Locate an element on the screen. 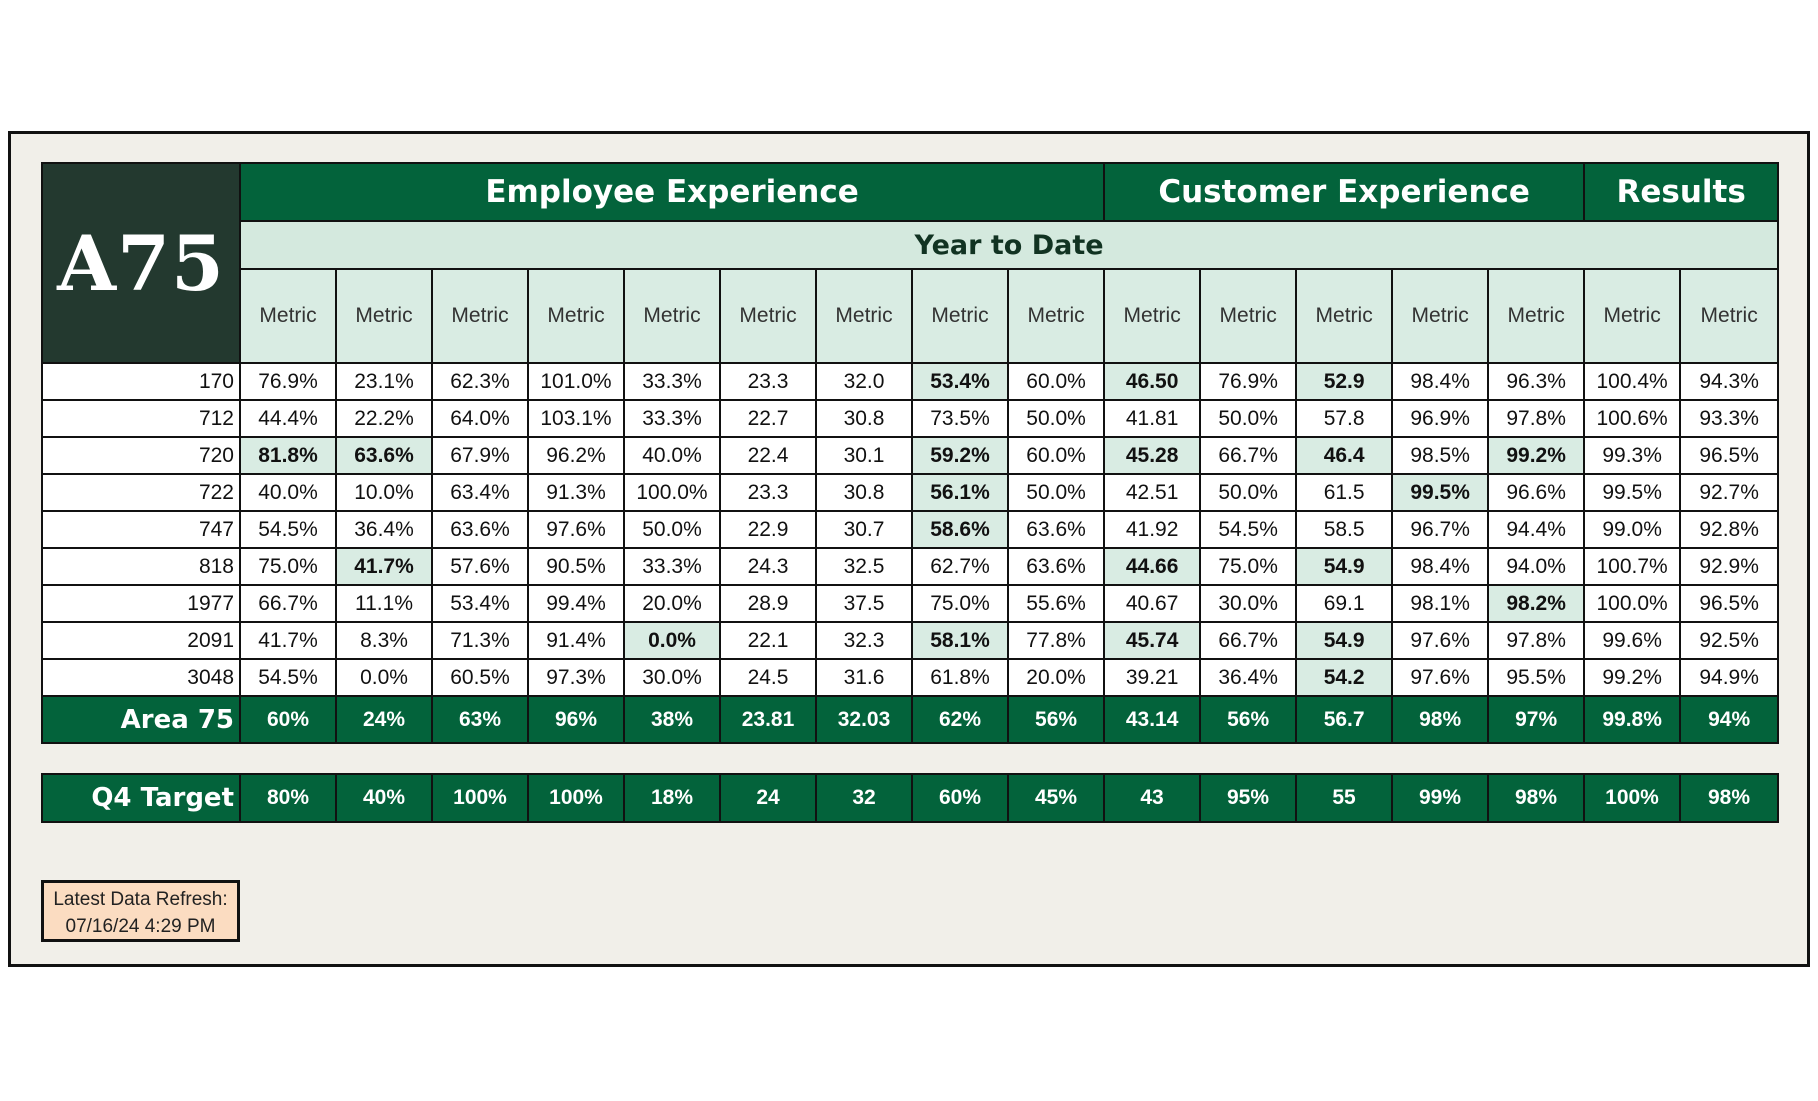  table-cell: 22.7 is located at coordinates (768, 418).